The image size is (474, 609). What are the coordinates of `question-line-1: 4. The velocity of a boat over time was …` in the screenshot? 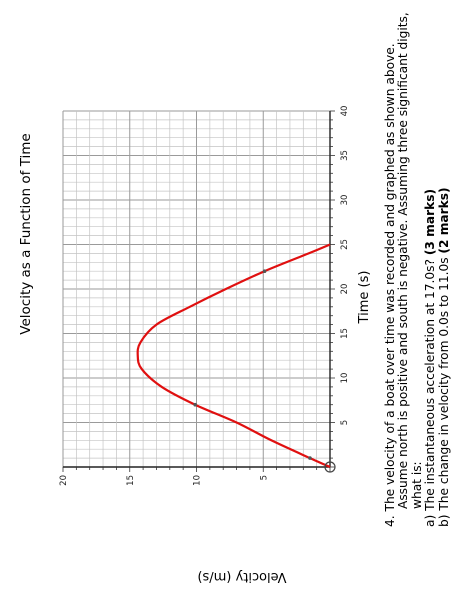 It's located at (390, 267).